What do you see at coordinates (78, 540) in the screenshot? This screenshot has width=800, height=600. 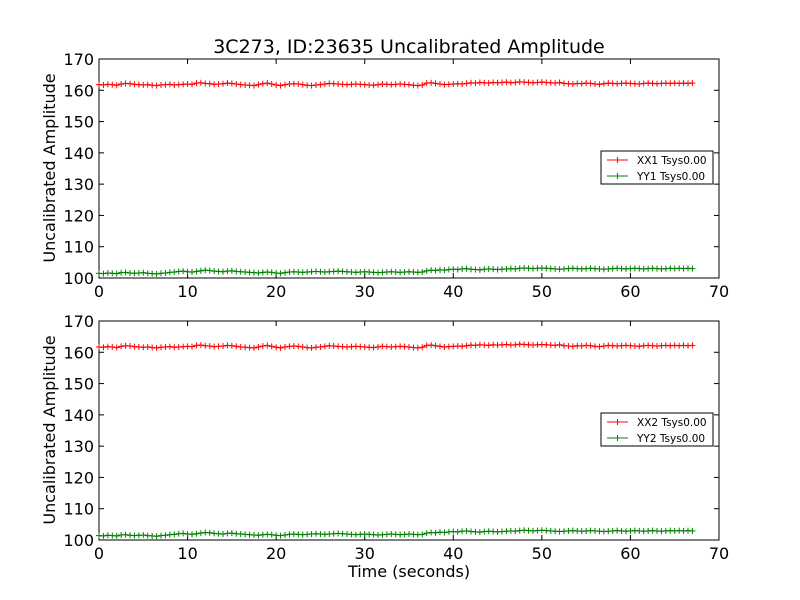 I see `bottom-y-tick-label: 100` at bounding box center [78, 540].